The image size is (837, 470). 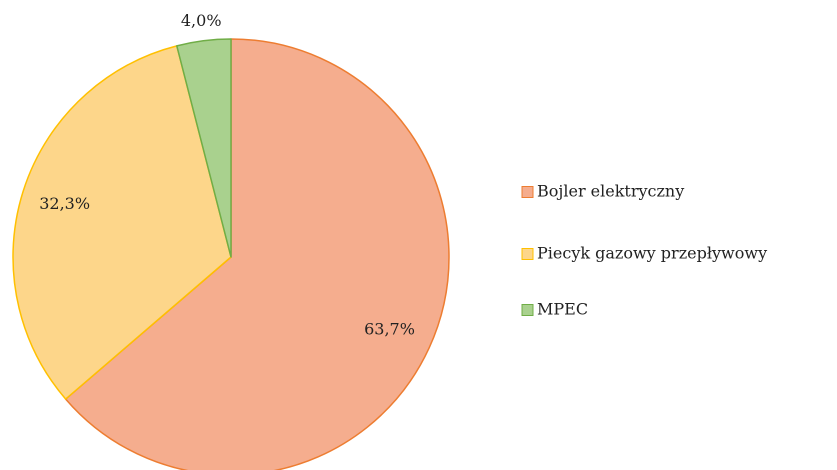 What do you see at coordinates (389, 328) in the screenshot?
I see `data-label: 63,7%` at bounding box center [389, 328].